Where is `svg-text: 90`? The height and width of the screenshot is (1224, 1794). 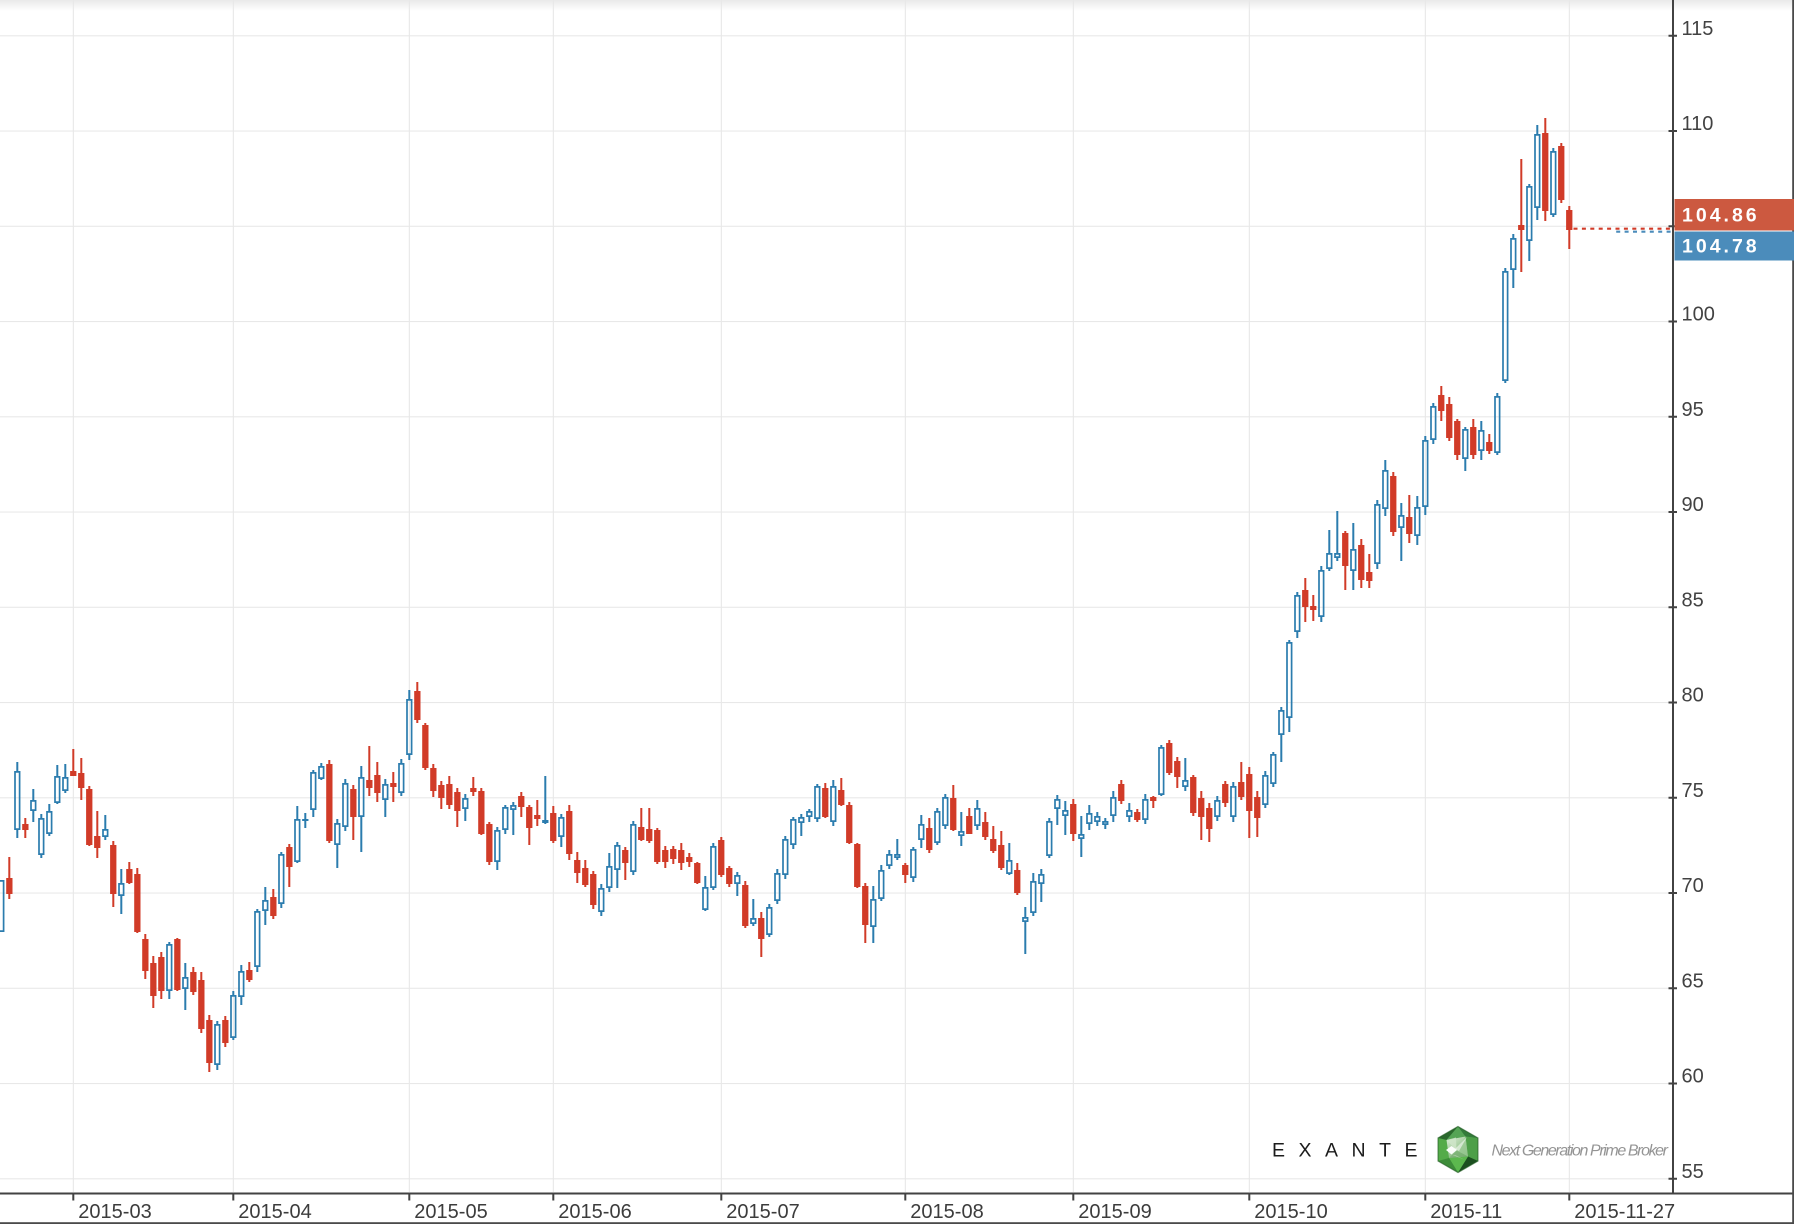
svg-text: 90 is located at coordinates (1693, 505).